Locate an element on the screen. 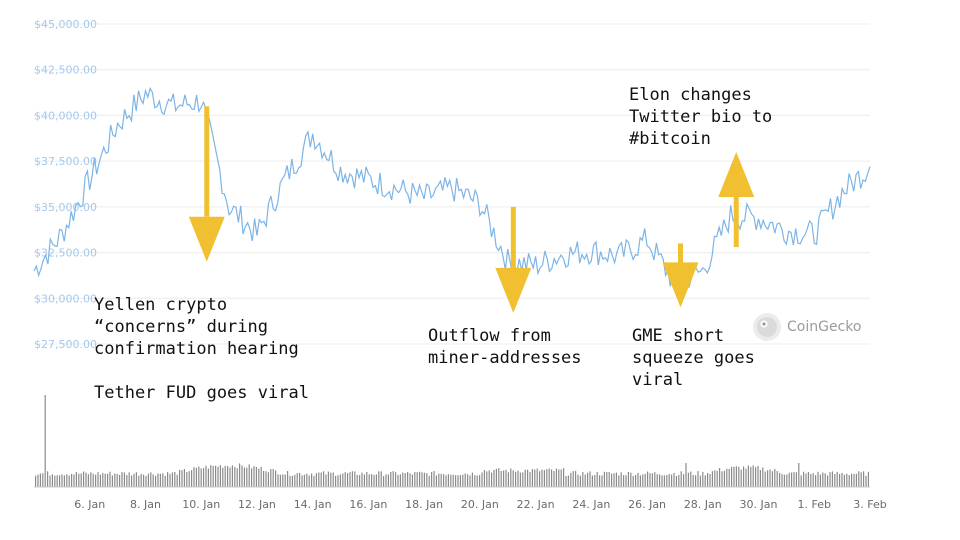 The width and height of the screenshot is (960, 540). y-tick-label: $37,500.00 is located at coordinates (65, 161).